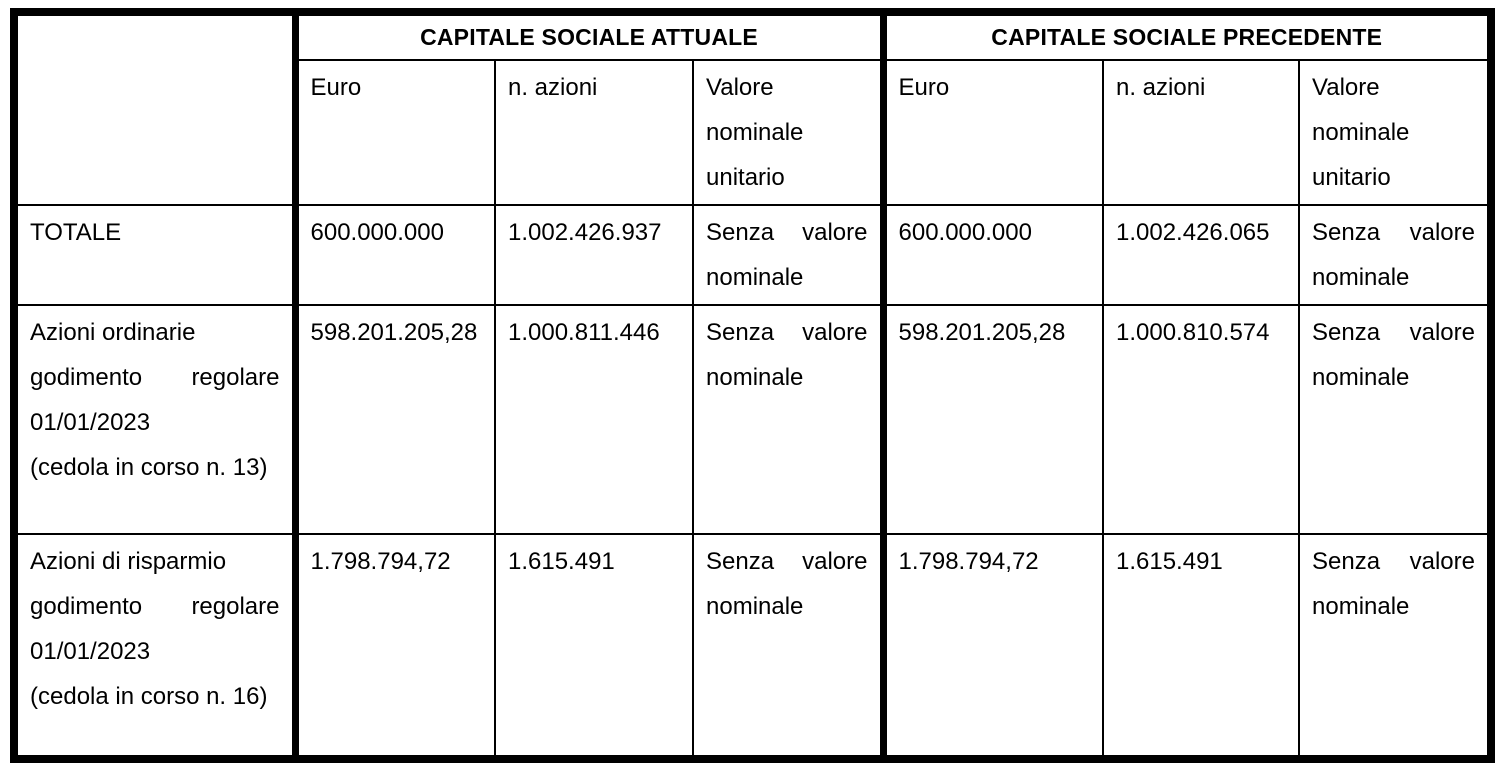 The height and width of the screenshot is (764, 1500). Describe the element at coordinates (584, 332) in the screenshot. I see `value-azioni: 1.000.811.446` at that location.